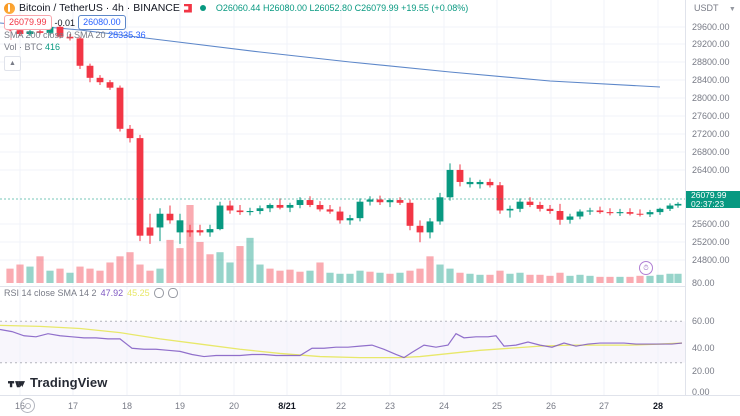  Describe the element at coordinates (202, 8) in the screenshot. I see `market-status-dot` at that location.